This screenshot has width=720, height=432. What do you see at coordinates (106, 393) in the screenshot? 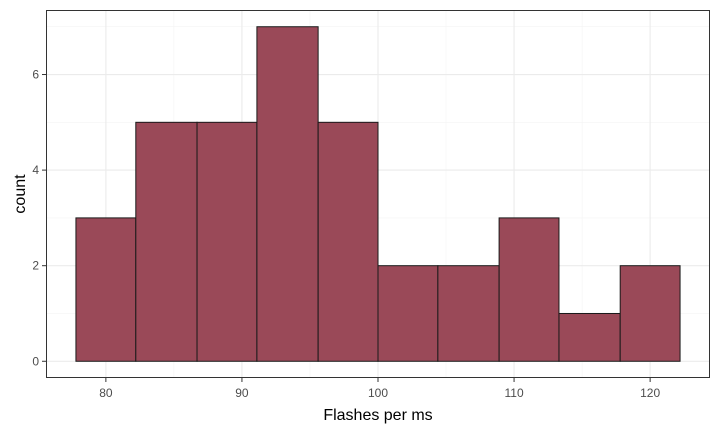
I see `x-tick-label: 80` at bounding box center [106, 393].